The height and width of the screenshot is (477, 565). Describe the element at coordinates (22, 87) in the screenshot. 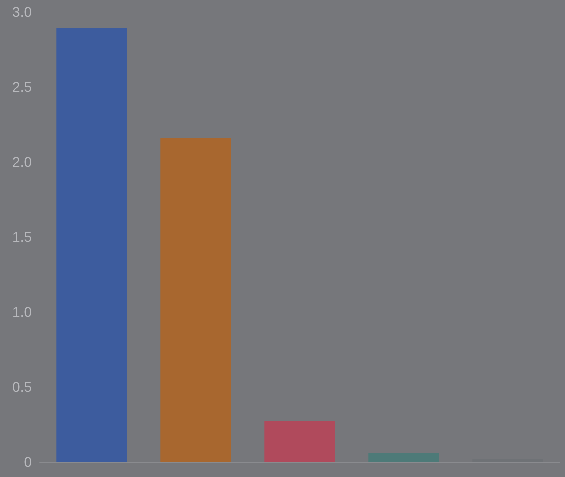

I see `y-tick-label: 2.5` at that location.